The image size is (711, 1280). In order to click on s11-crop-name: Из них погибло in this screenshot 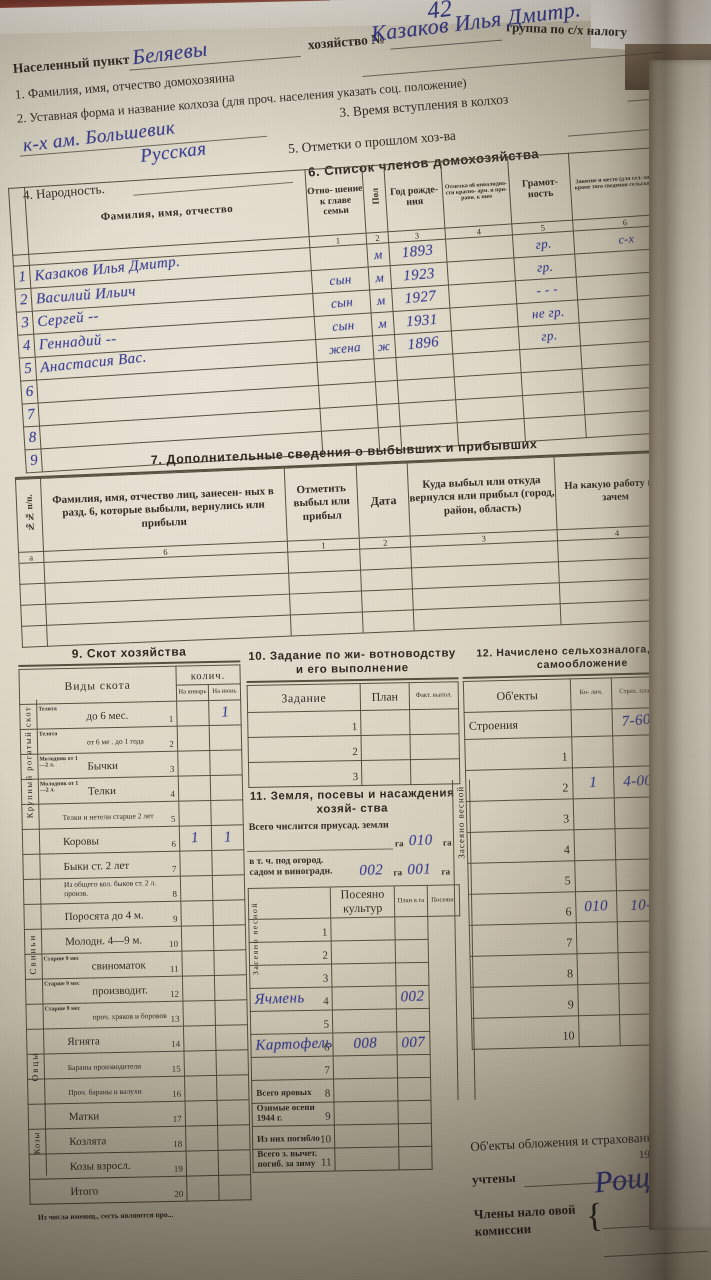, I will do `click(288, 1138)`.